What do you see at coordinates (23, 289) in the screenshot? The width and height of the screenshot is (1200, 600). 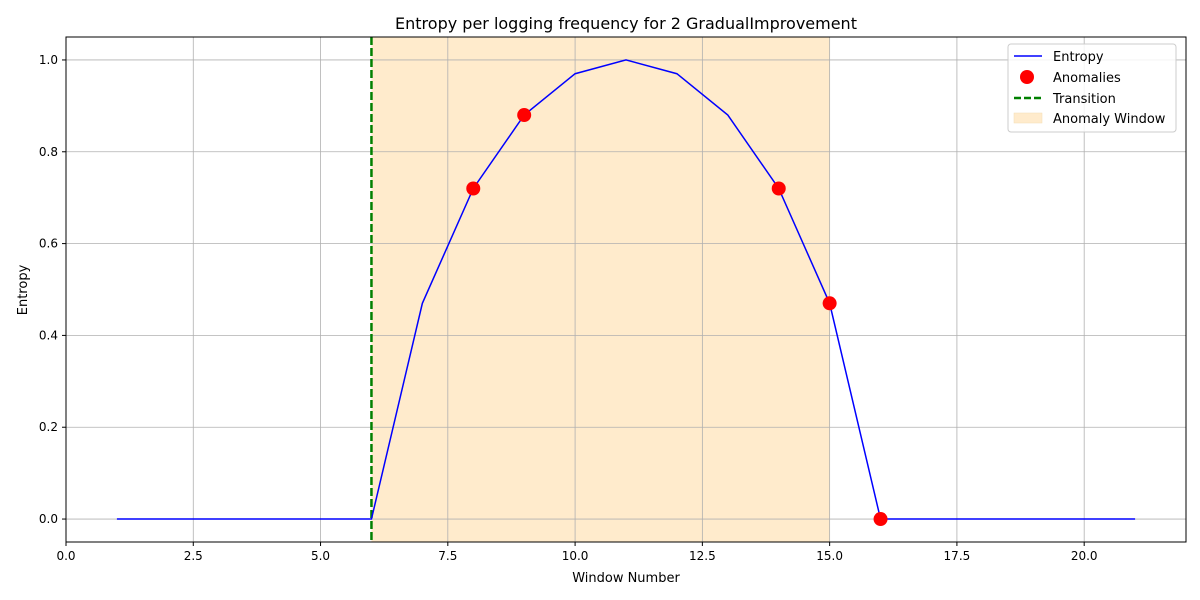 I see `y-axis-label: Entropy` at bounding box center [23, 289].